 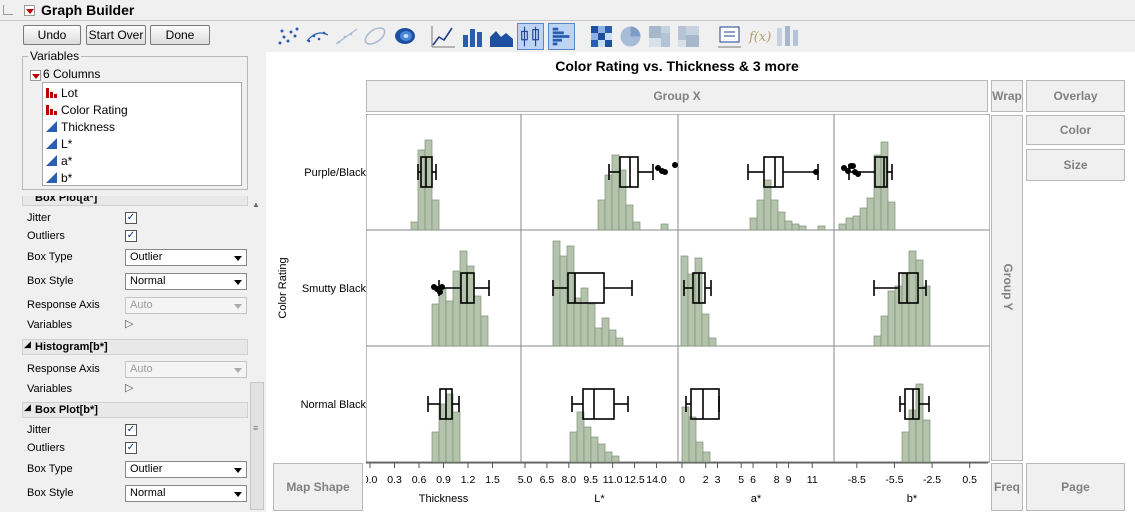 I want to click on start-over-button: Start Over, so click(x=116, y=35).